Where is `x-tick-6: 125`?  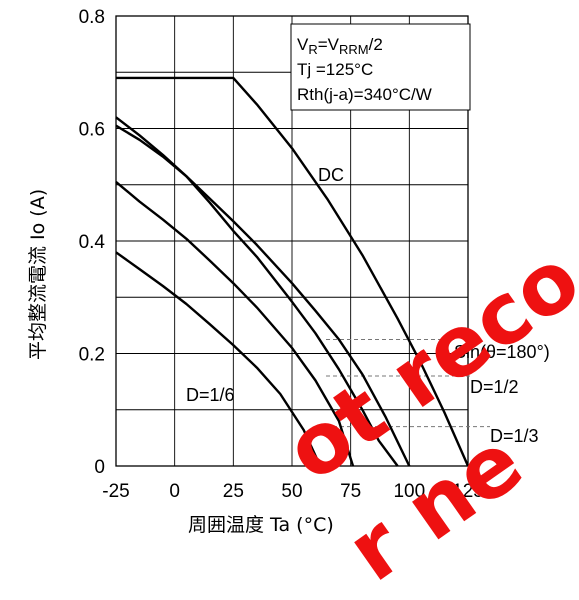 x-tick-6: 125 is located at coordinates (468, 491).